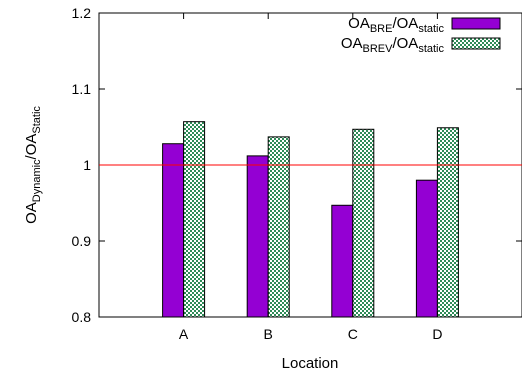 This screenshot has height=375, width=522. Describe the element at coordinates (82, 317) in the screenshot. I see `y-tick-label: 0.8` at that location.